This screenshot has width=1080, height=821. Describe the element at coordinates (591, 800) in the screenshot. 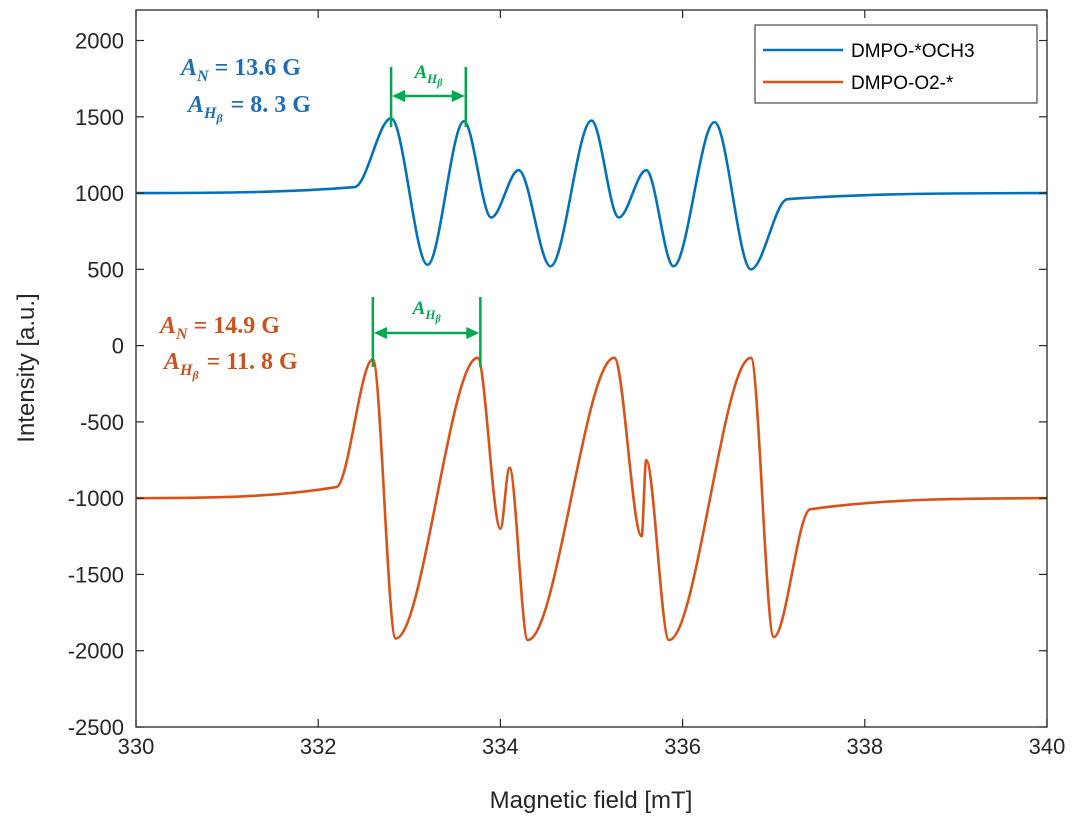

I see `x-axis-title: Magnetic field [mT]` at that location.